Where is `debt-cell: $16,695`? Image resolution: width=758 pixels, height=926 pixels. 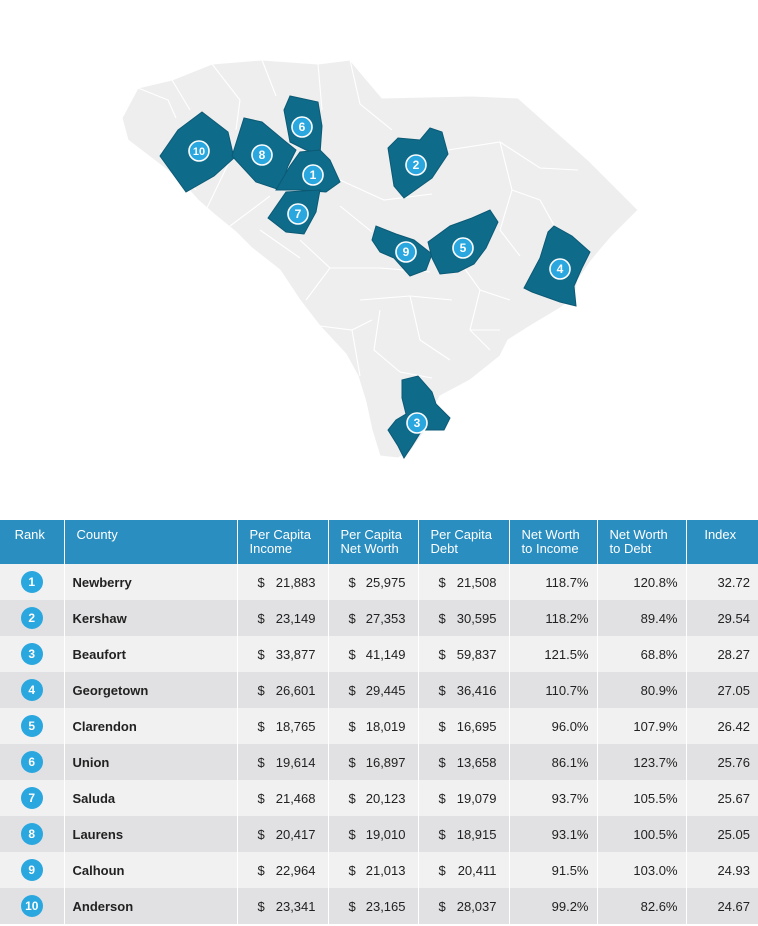
debt-cell: $16,695 is located at coordinates (463, 726).